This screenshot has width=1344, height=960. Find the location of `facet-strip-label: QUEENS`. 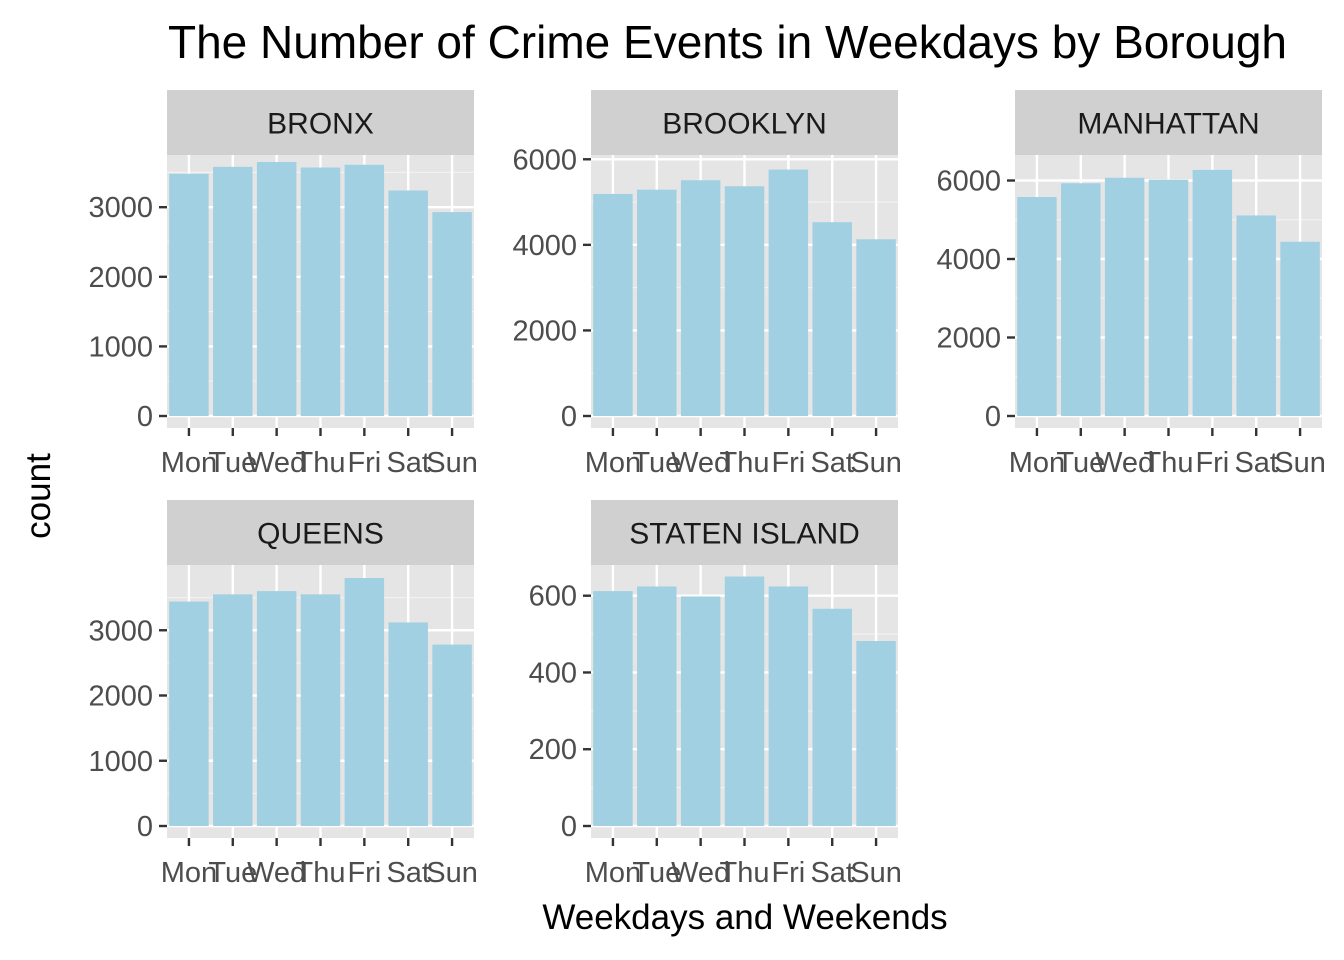

facet-strip-label: QUEENS is located at coordinates (320, 534).